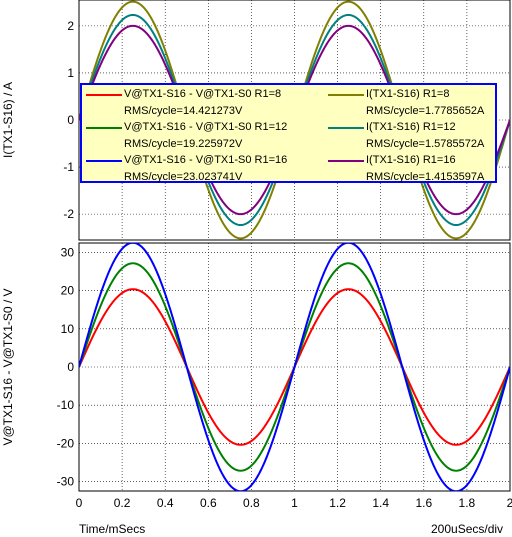 The width and height of the screenshot is (512, 537). Describe the element at coordinates (79, 503) in the screenshot. I see `x-tick-label: 0` at that location.